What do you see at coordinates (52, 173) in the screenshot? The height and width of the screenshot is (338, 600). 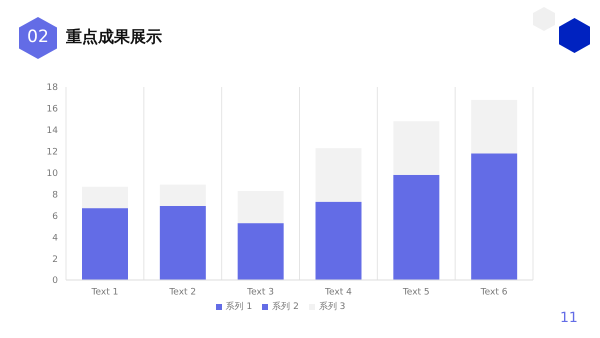 I see `y-tick-label: 10` at bounding box center [52, 173].